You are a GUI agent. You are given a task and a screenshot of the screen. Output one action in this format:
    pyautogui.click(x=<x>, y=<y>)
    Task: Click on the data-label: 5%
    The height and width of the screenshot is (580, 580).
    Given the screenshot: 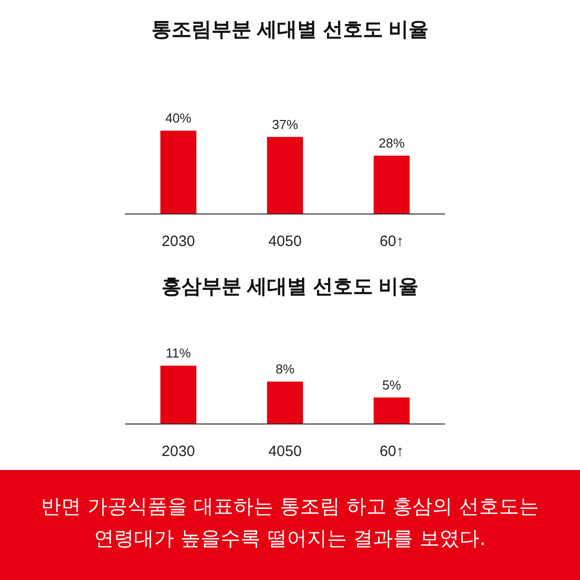 What is the action you would take?
    pyautogui.click(x=392, y=384)
    